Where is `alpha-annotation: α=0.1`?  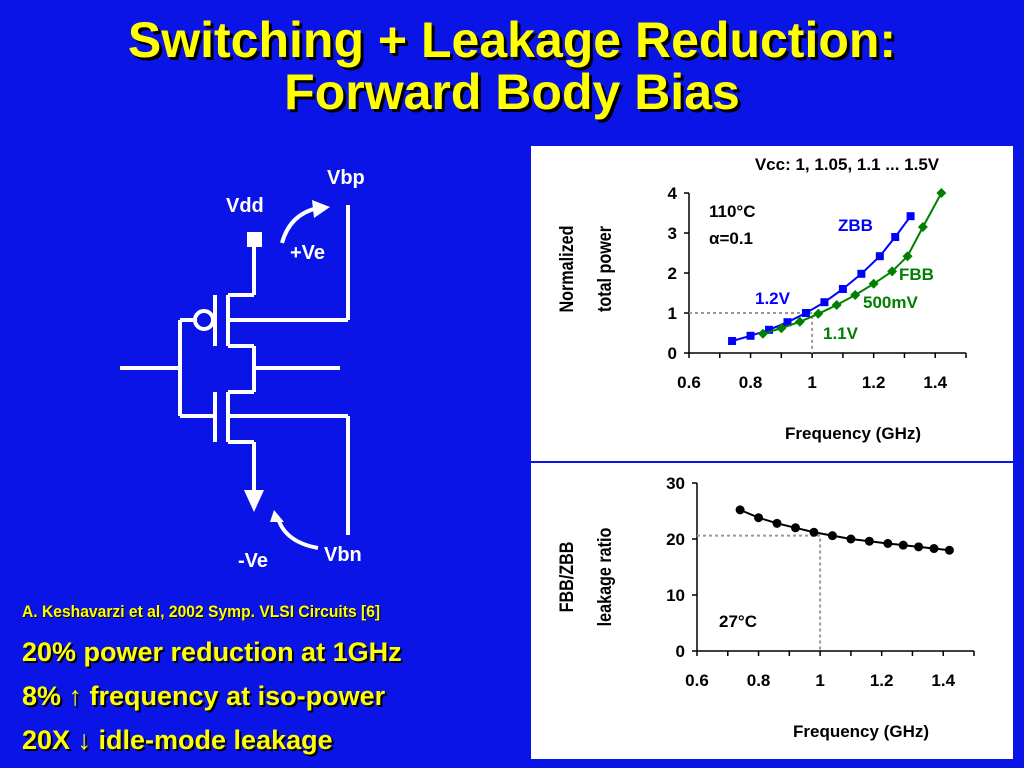 alpha-annotation: α=0.1 is located at coordinates (731, 238).